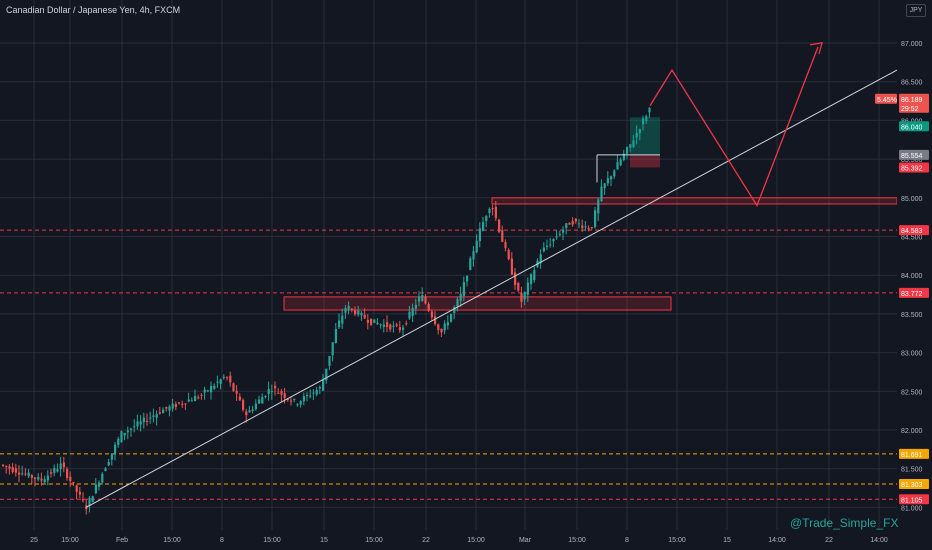  What do you see at coordinates (914, 230) in the screenshot?
I see `price-marker: 84.583` at bounding box center [914, 230].